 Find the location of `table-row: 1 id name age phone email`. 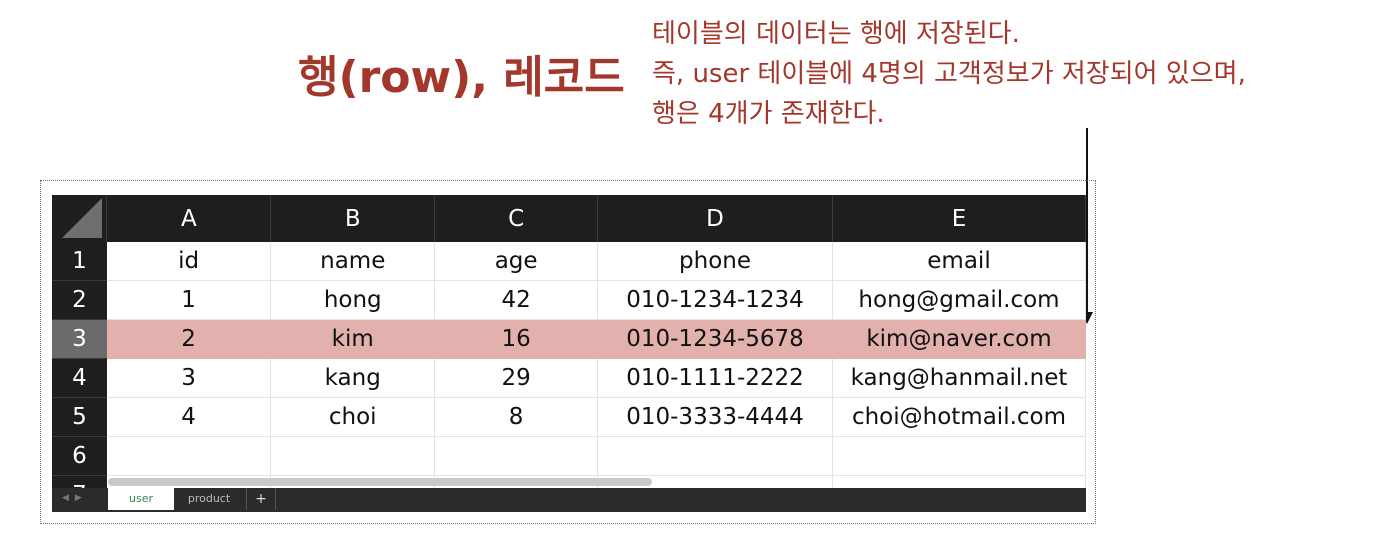

table-row: 1 id name age phone email is located at coordinates (569, 261).